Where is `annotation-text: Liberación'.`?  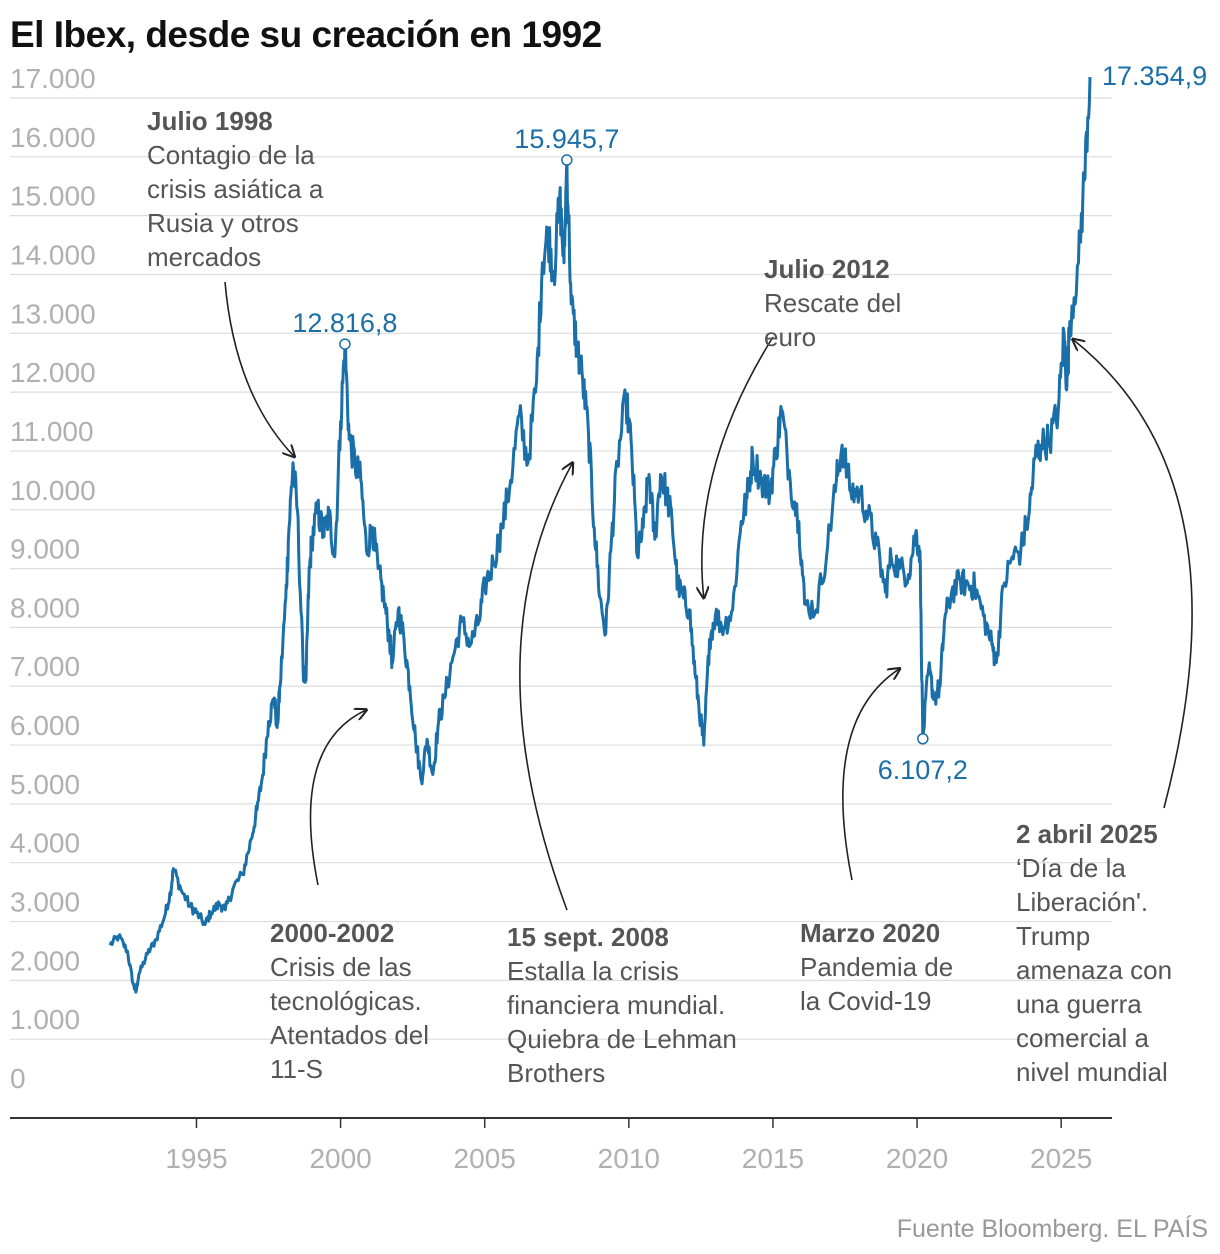
annotation-text: Liberación'. is located at coordinates (1082, 902).